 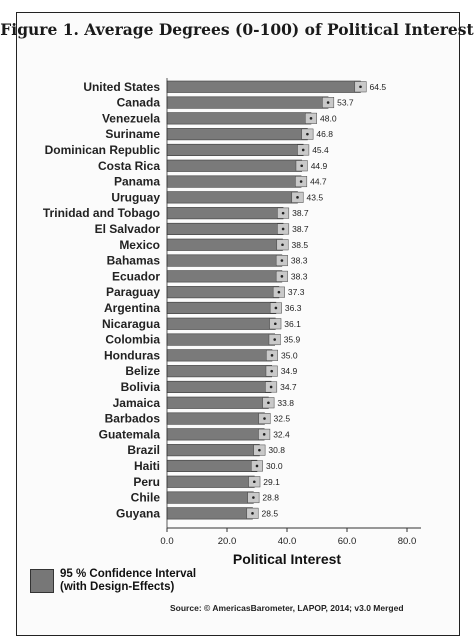 What do you see at coordinates (345, 103) in the screenshot?
I see `value-label: 53.7` at bounding box center [345, 103].